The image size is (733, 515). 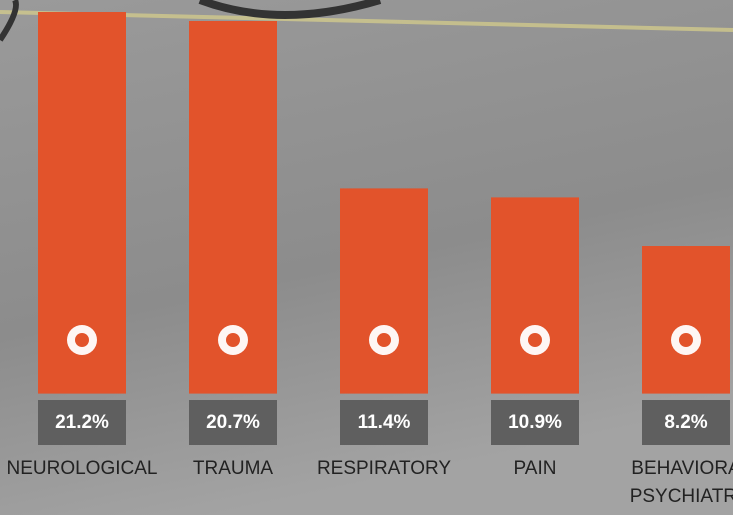 What do you see at coordinates (535, 468) in the screenshot?
I see `category-label: PAIN` at bounding box center [535, 468].